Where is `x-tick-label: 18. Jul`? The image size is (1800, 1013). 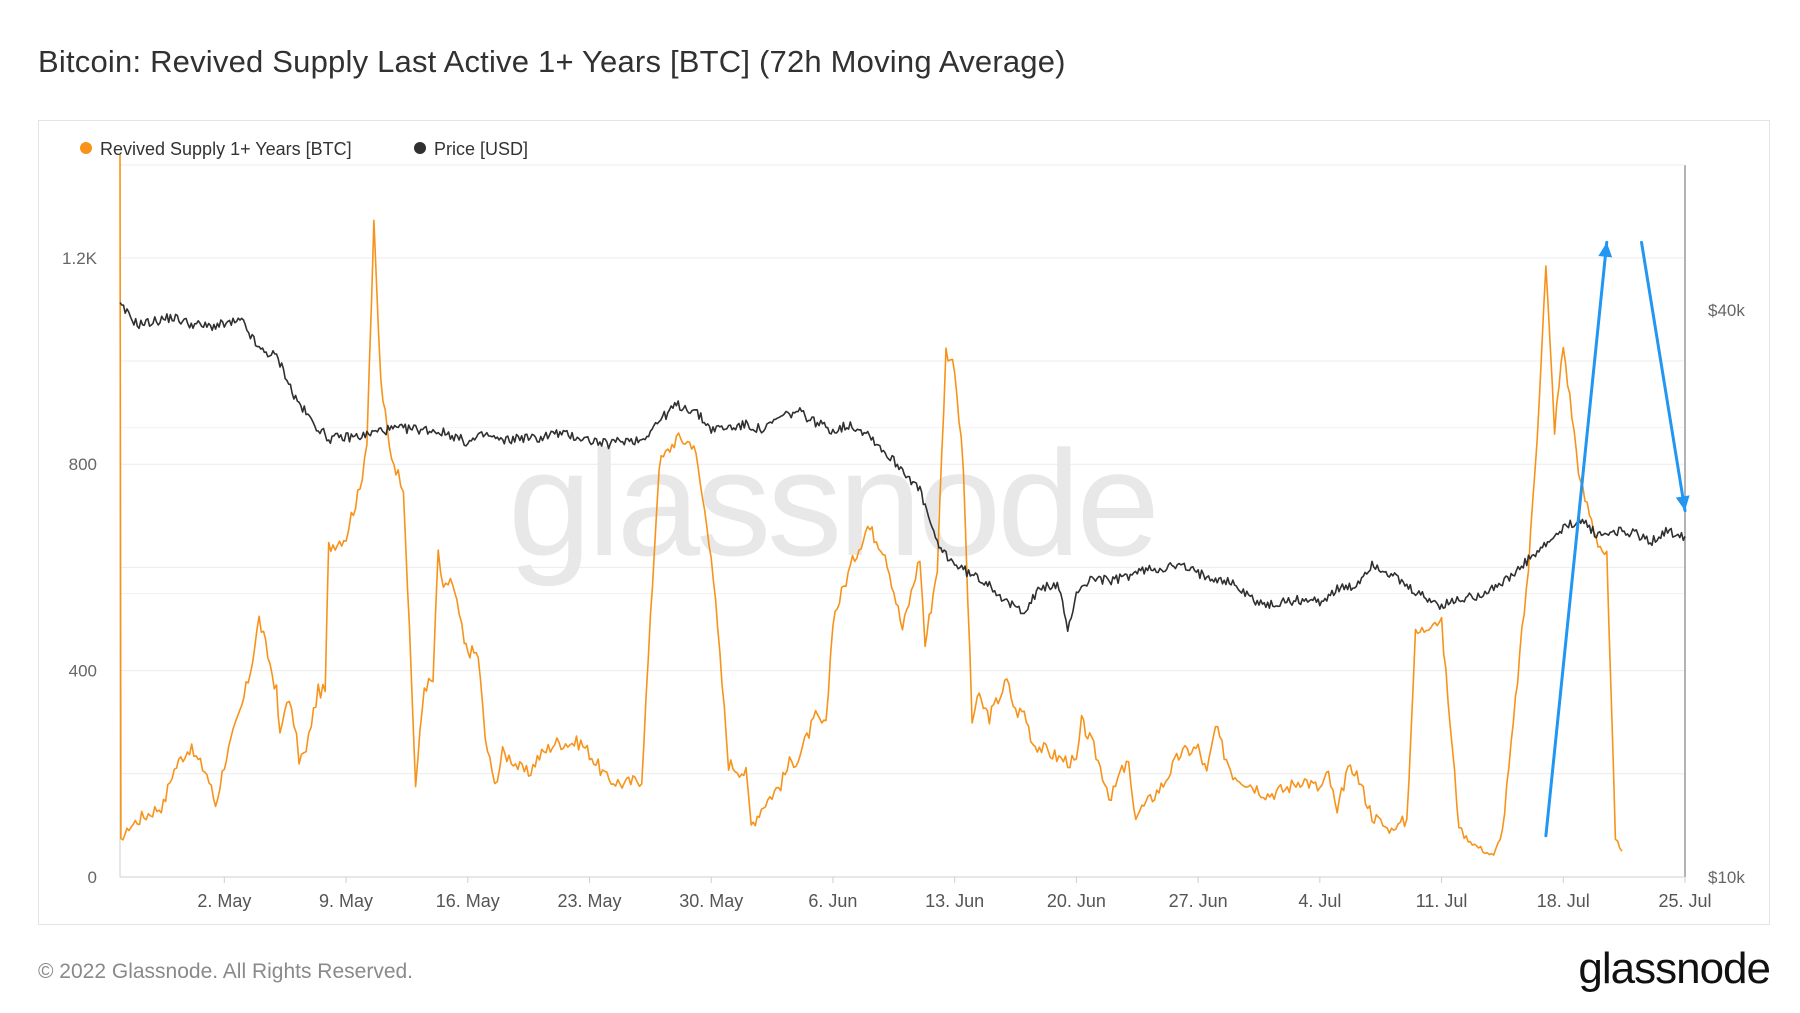 x-tick-label: 18. Jul is located at coordinates (1563, 901).